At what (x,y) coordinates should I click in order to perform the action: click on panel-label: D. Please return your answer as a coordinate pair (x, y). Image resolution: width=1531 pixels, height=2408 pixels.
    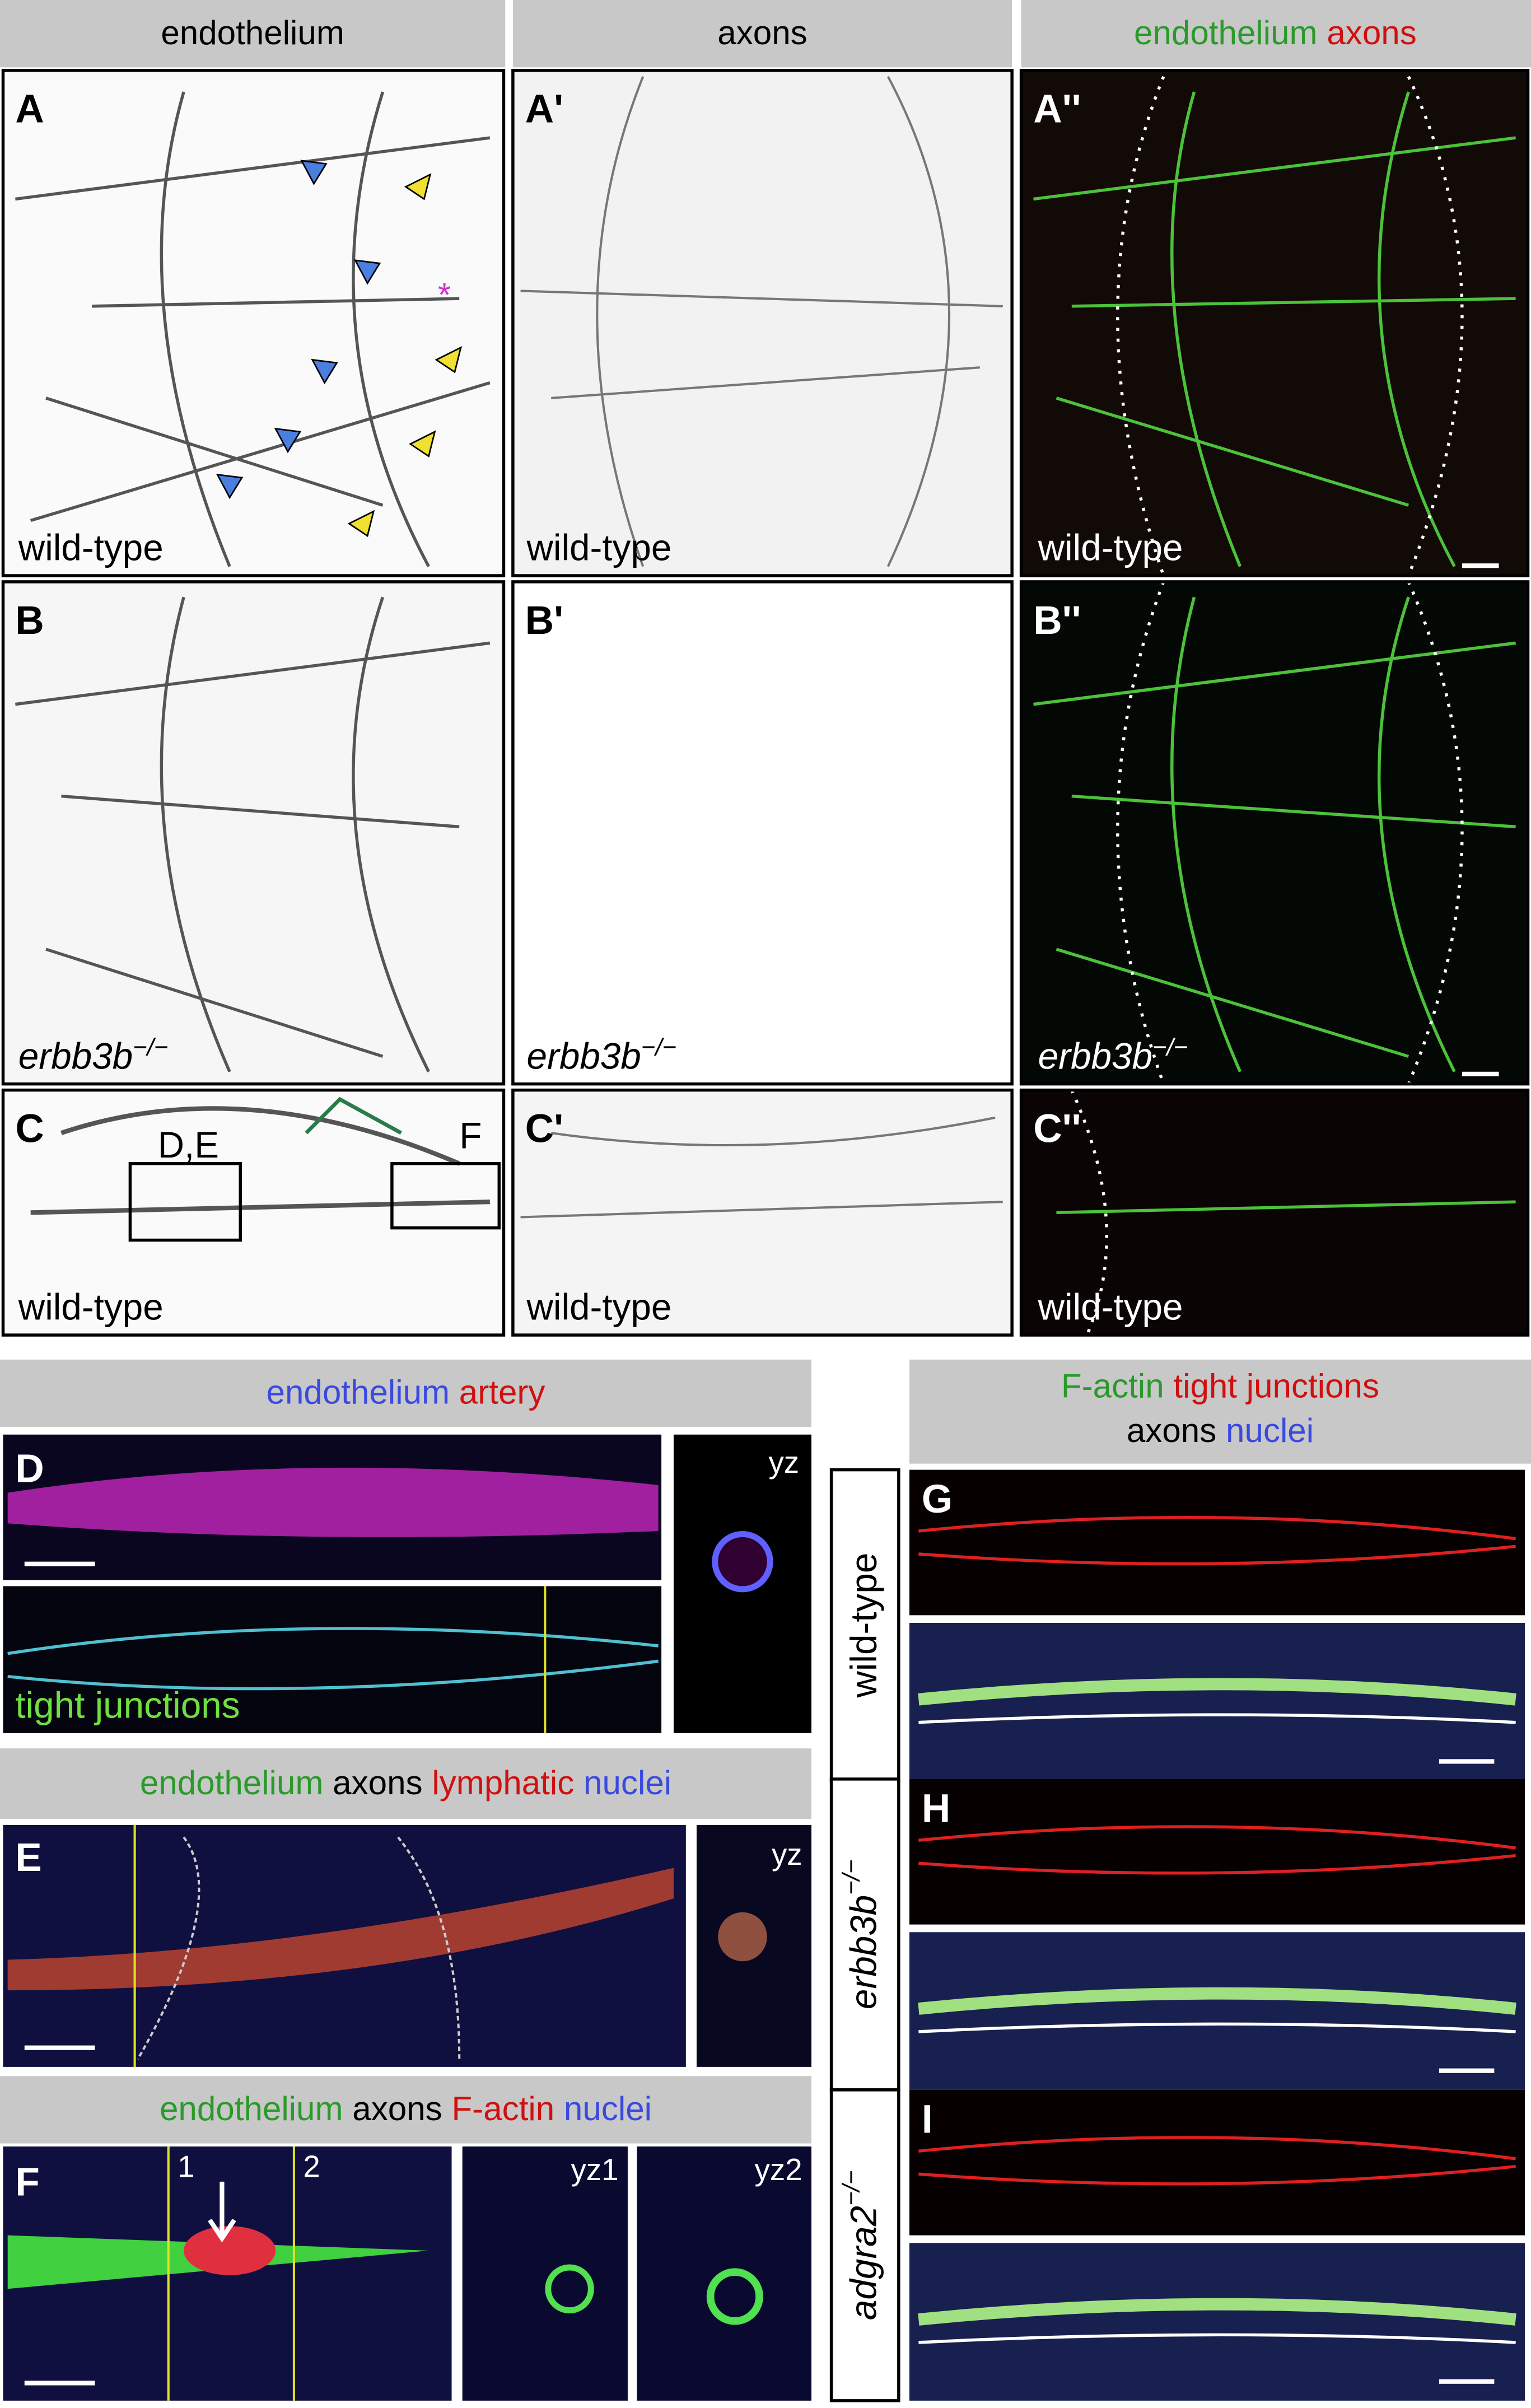
    Looking at the image, I should click on (29, 1469).